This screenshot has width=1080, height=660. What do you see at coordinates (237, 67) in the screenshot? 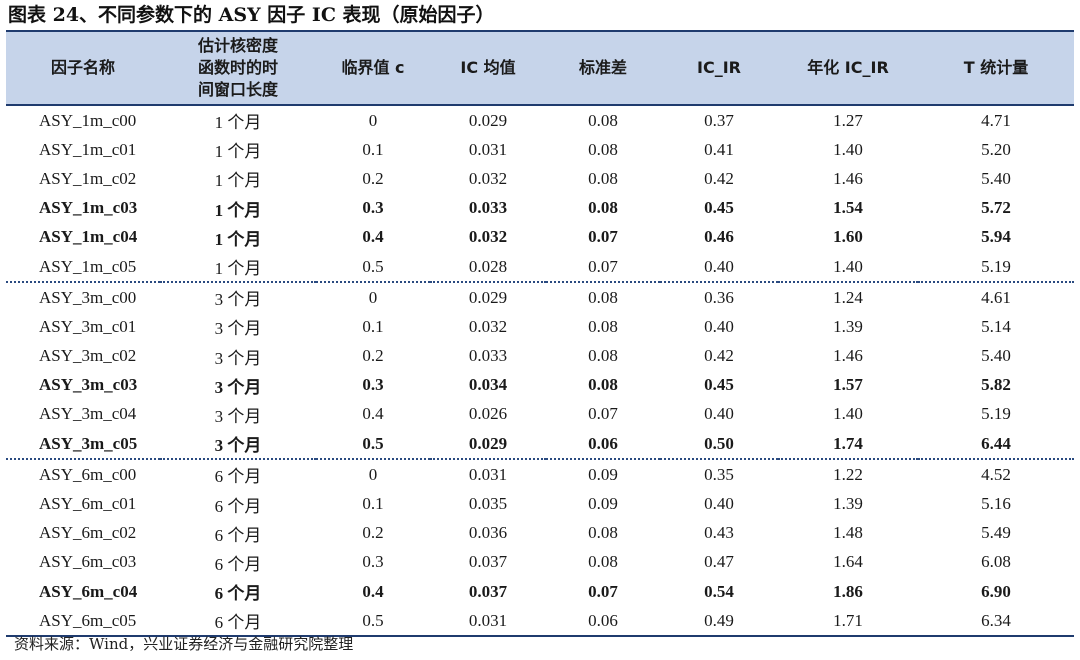
I see `header-window-line2: 函数时的时` at bounding box center [237, 67].